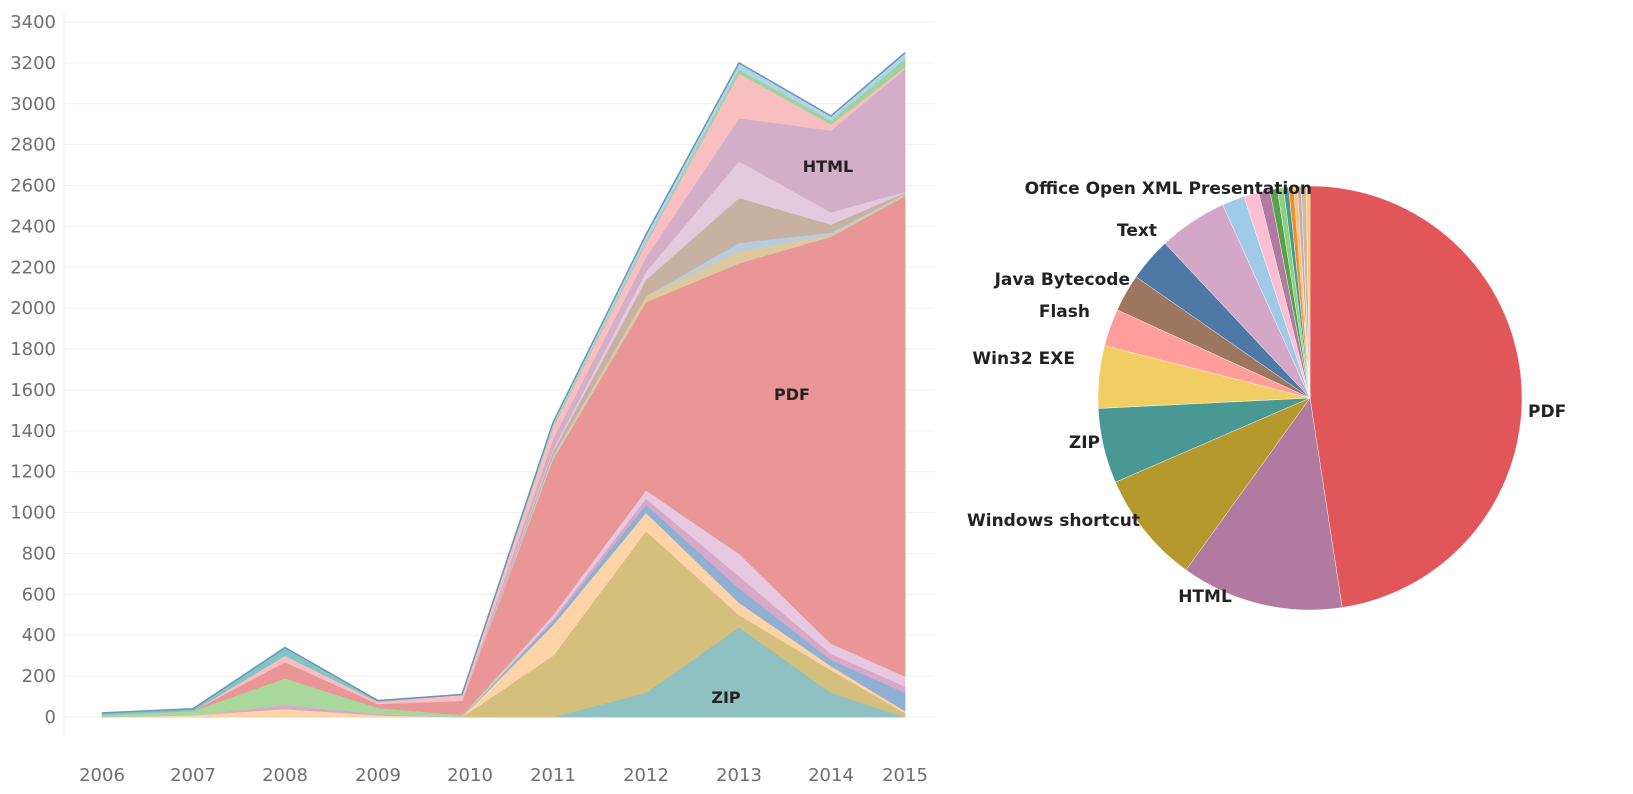 The height and width of the screenshot is (794, 1633). Describe the element at coordinates (33, 308) in the screenshot. I see `y-tick-label: 2000` at that location.